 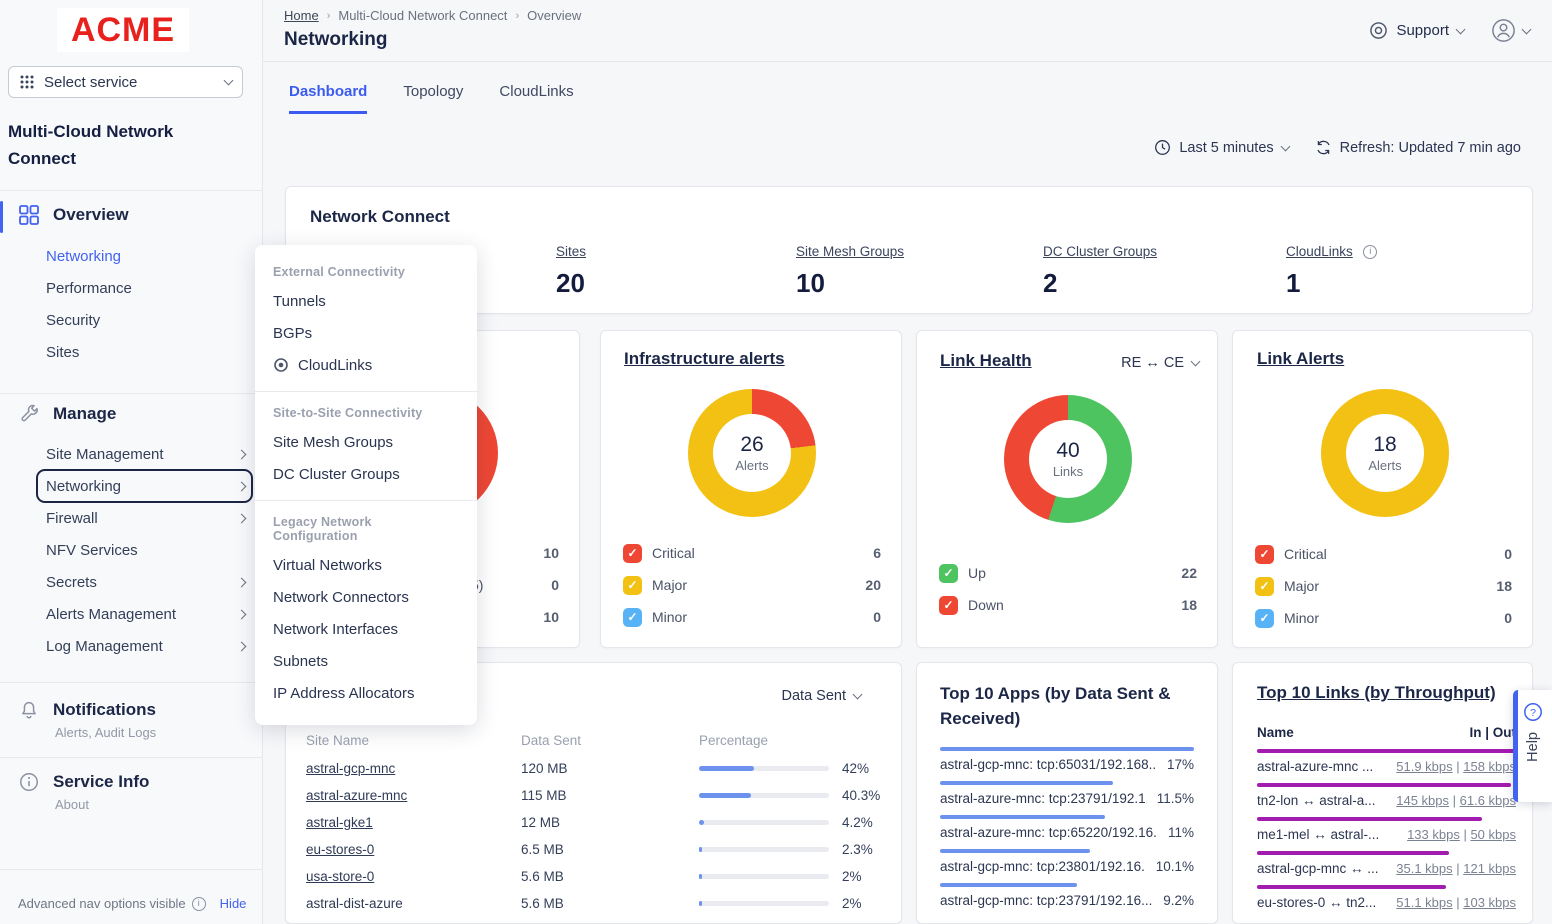 What do you see at coordinates (1433, 834) in the screenshot?
I see `link-in-value: 133 kbps` at bounding box center [1433, 834].